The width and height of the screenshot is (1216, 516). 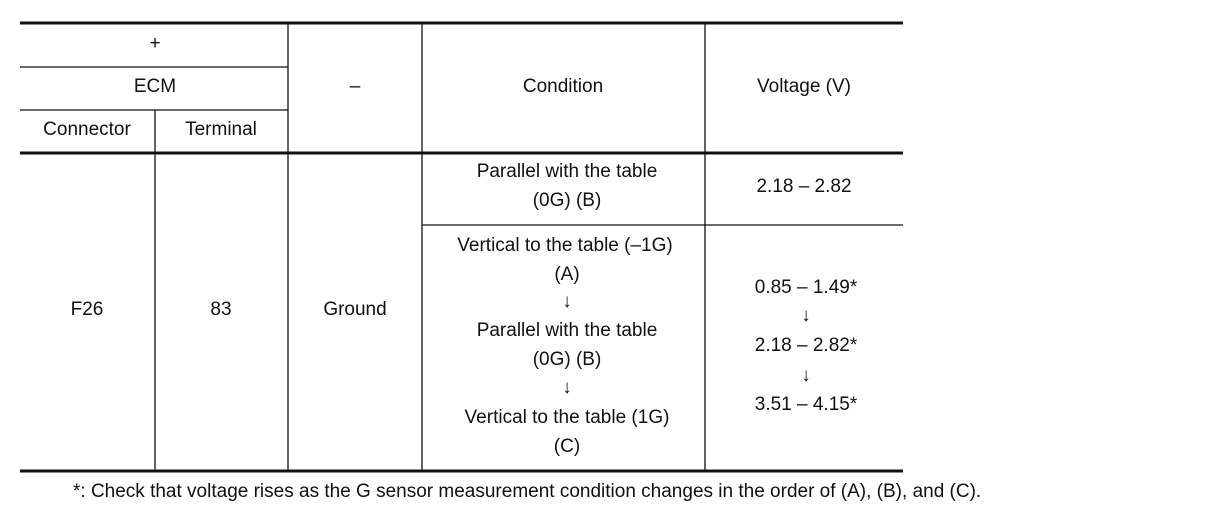 I want to click on cell-line: Vertical to the table (–1G), so click(x=564, y=245).